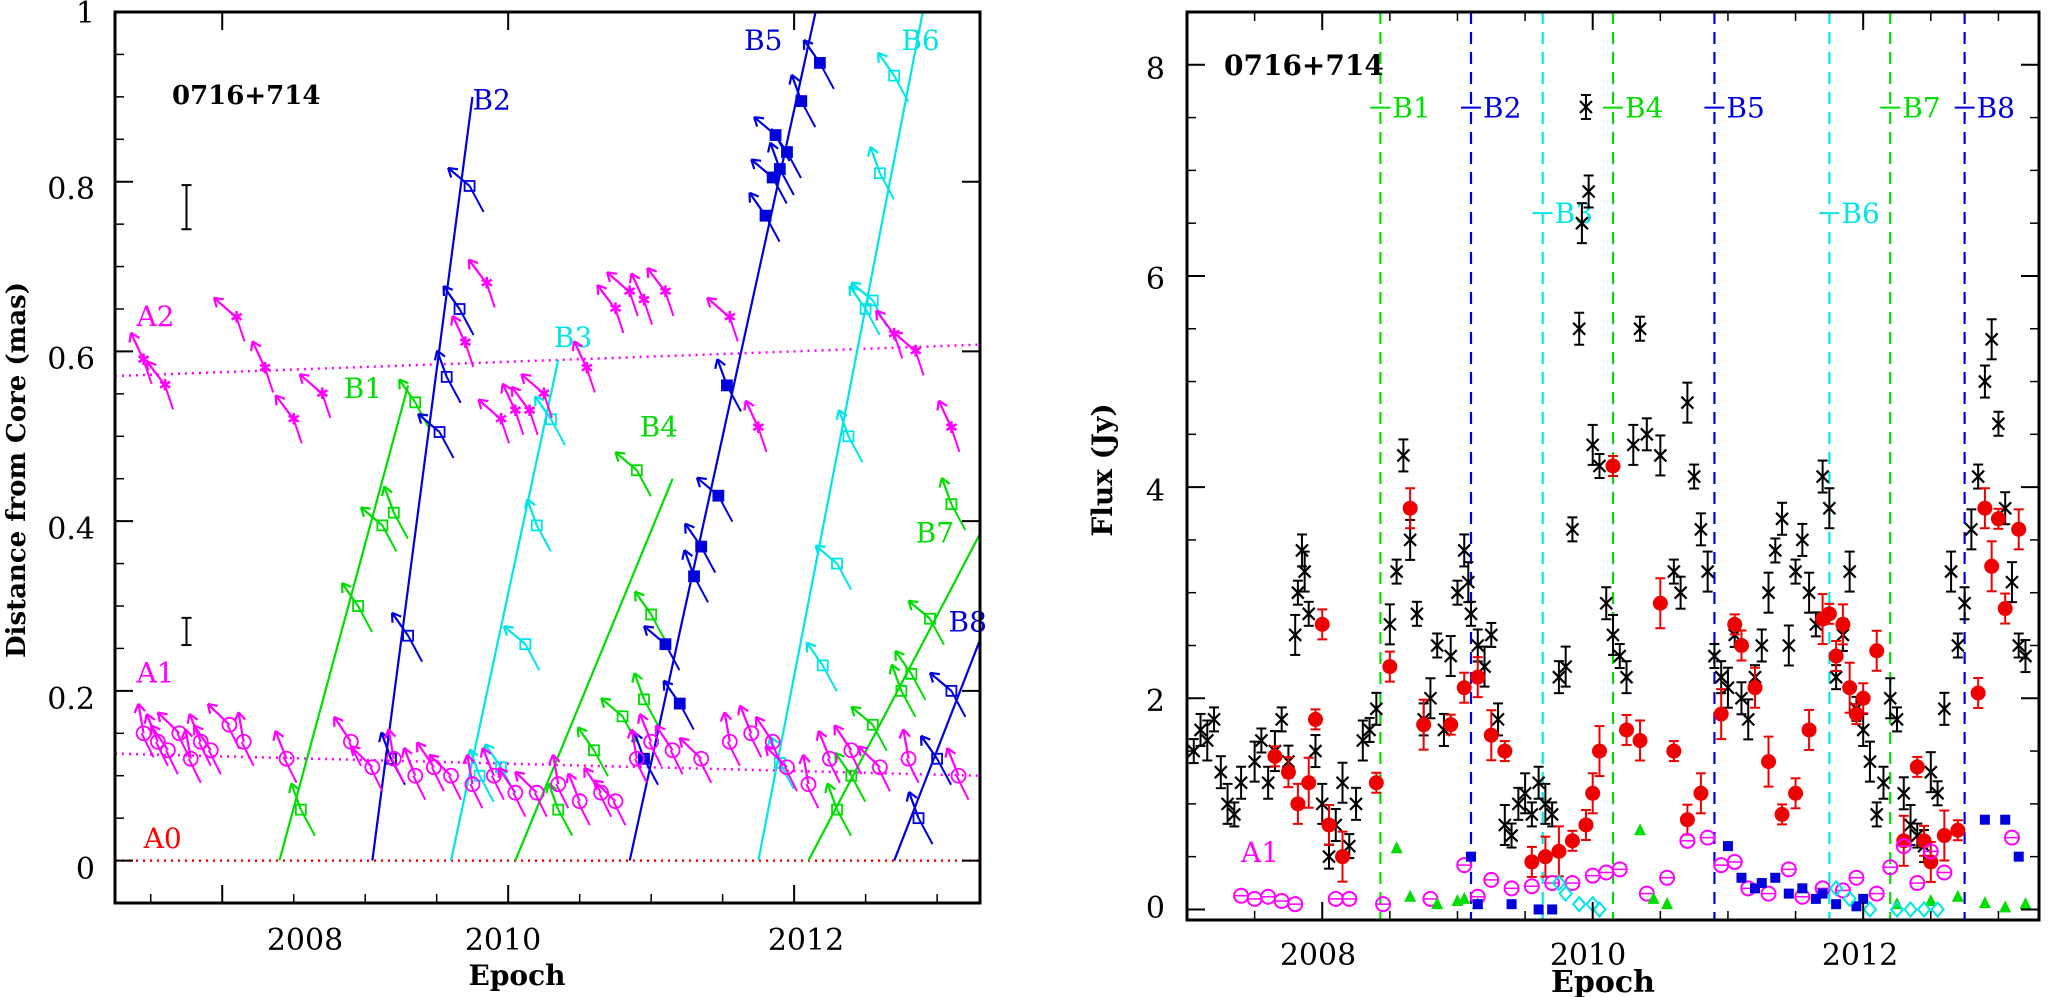 This screenshot has width=2052, height=997. Describe the element at coordinates (459, 177) in the screenshot. I see `B2-pa-arrow-shaft` at that location.